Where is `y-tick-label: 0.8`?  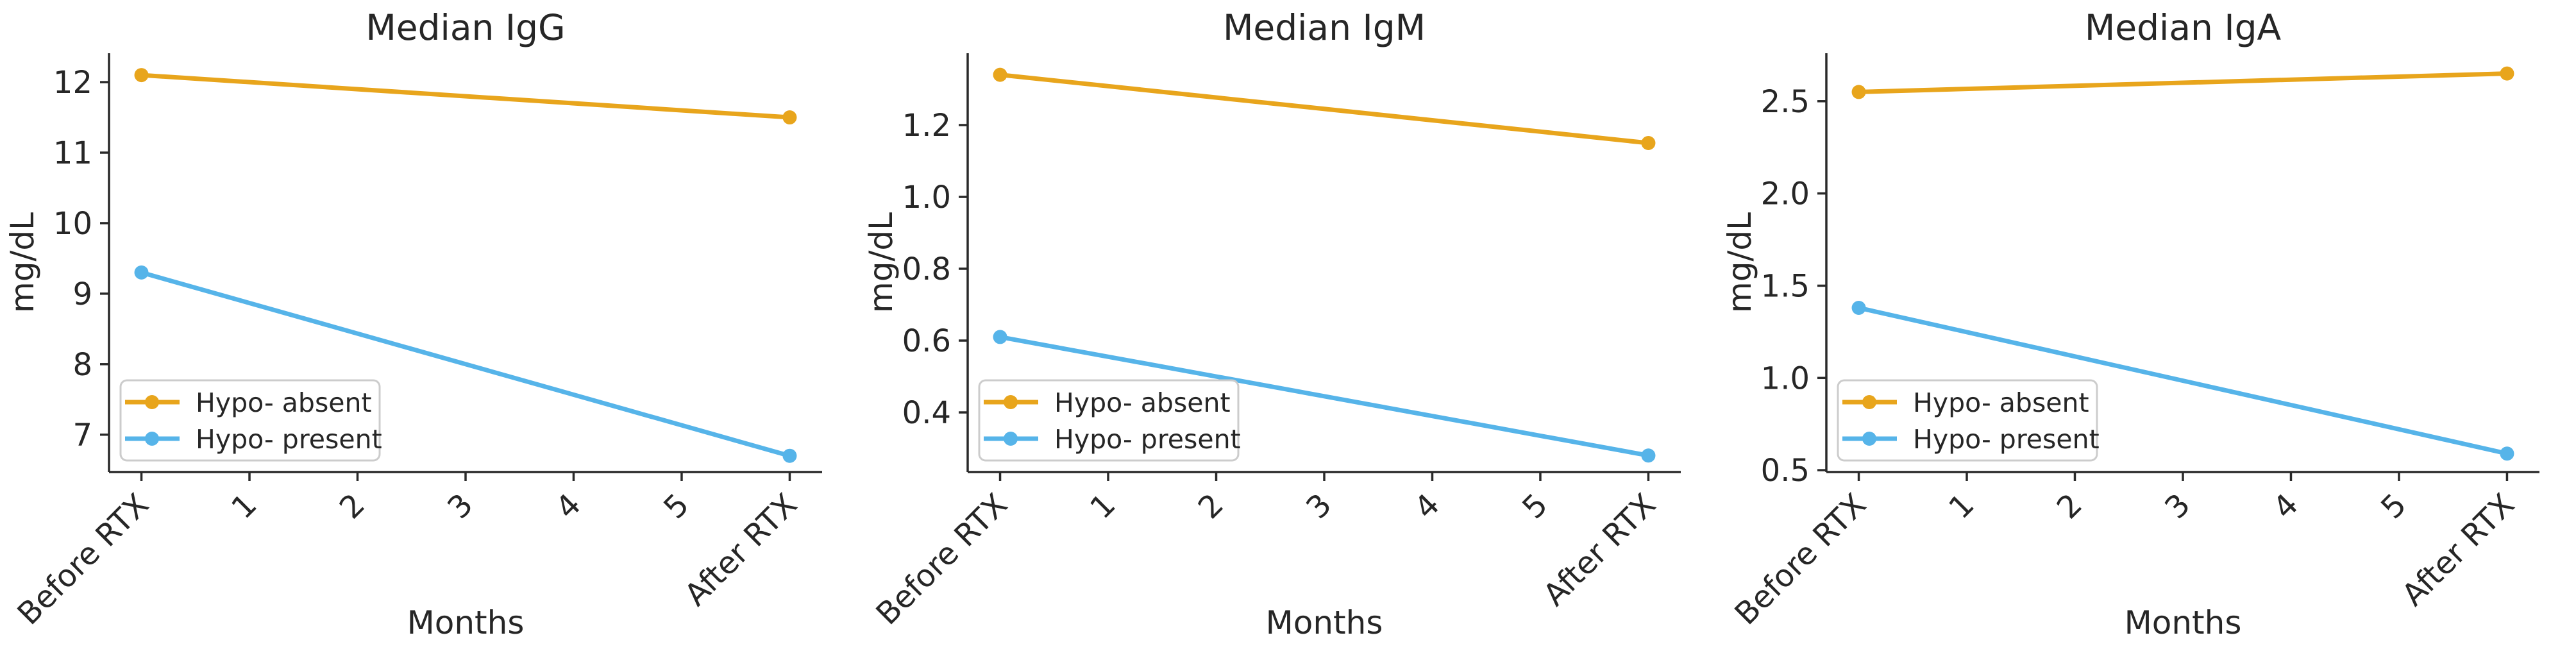
y-tick-label: 0.8 is located at coordinates (926, 269).